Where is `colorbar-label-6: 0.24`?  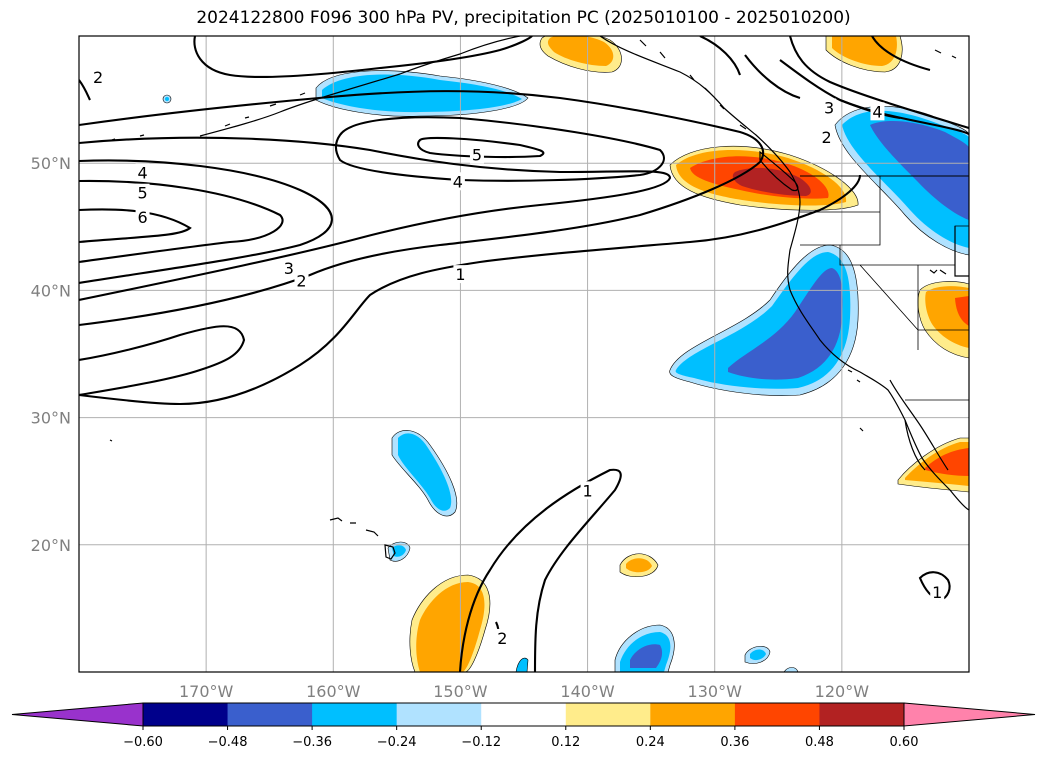
colorbar-label-6: 0.24 is located at coordinates (650, 742).